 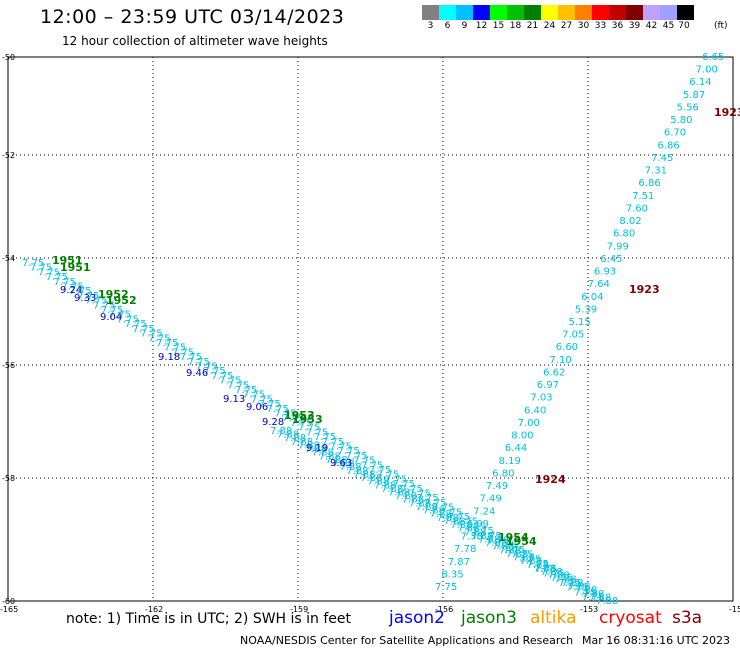 I want to click on wave-height-label: 8.19, so click(x=510, y=461).